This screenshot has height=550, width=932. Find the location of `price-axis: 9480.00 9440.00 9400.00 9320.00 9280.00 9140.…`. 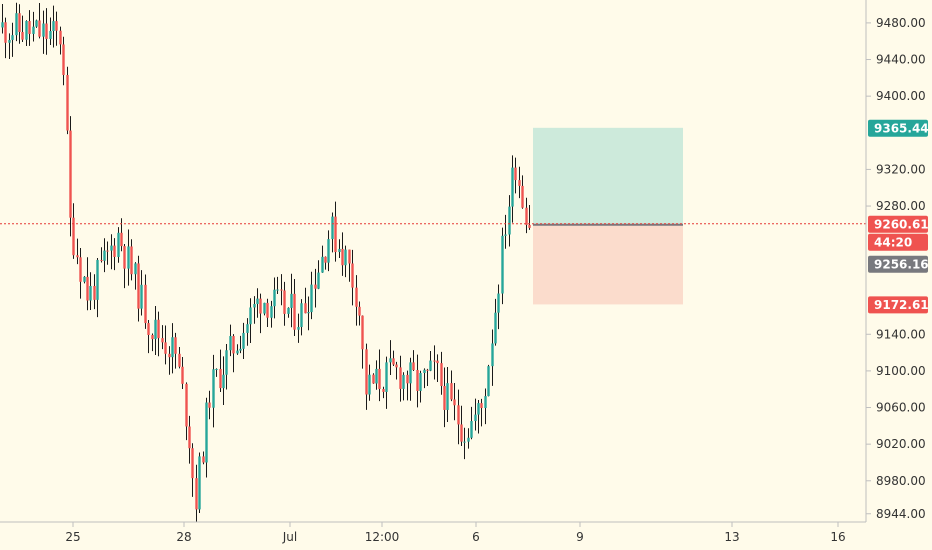

price-axis: 9480.00 9440.00 9400.00 9320.00 9280.00 9140.… is located at coordinates (896, 268).